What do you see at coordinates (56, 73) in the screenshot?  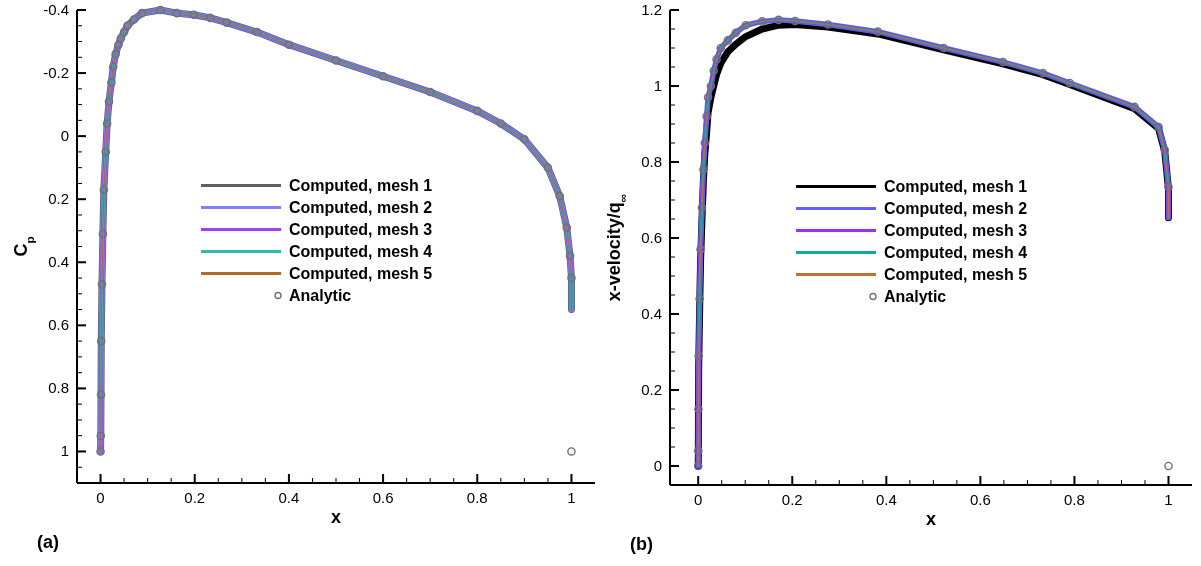 I see `y-tick-label: -0.2` at bounding box center [56, 73].